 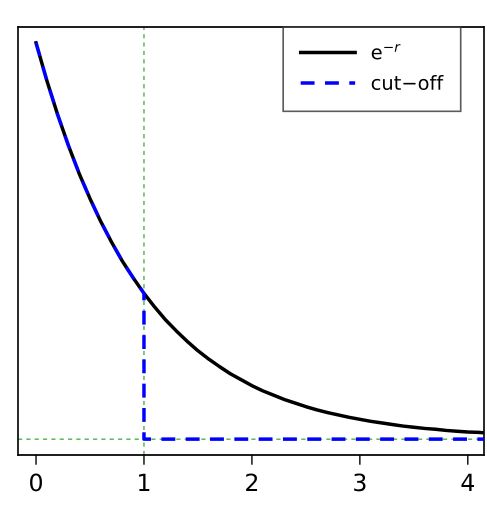 What do you see at coordinates (408, 82) in the screenshot?
I see `legend-label: cut−off` at bounding box center [408, 82].